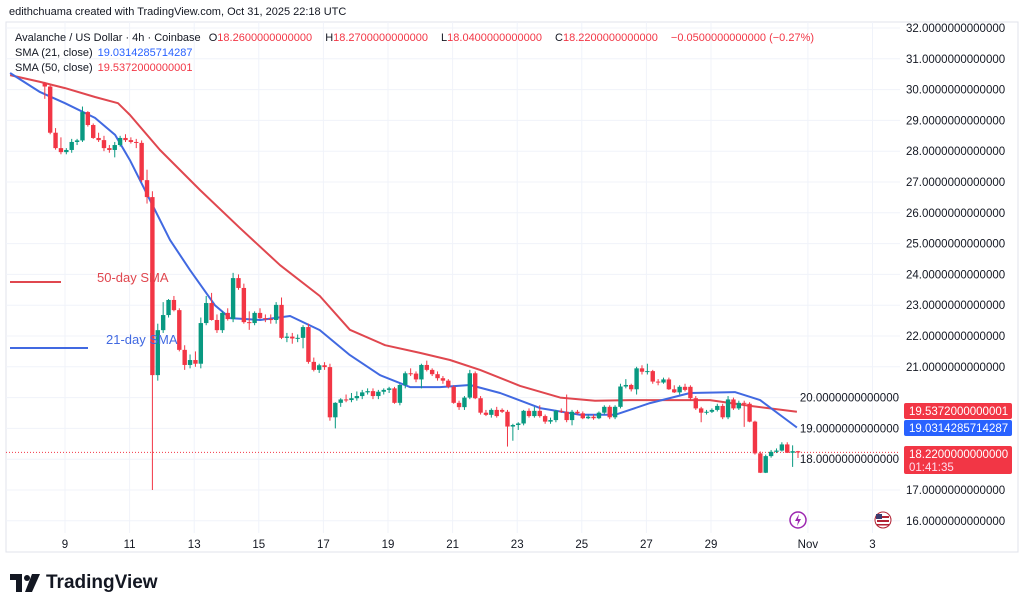 The height and width of the screenshot is (611, 1024). Describe the element at coordinates (955, 368) in the screenshot. I see `y-tick-label: 21.0000000000000` at that location.